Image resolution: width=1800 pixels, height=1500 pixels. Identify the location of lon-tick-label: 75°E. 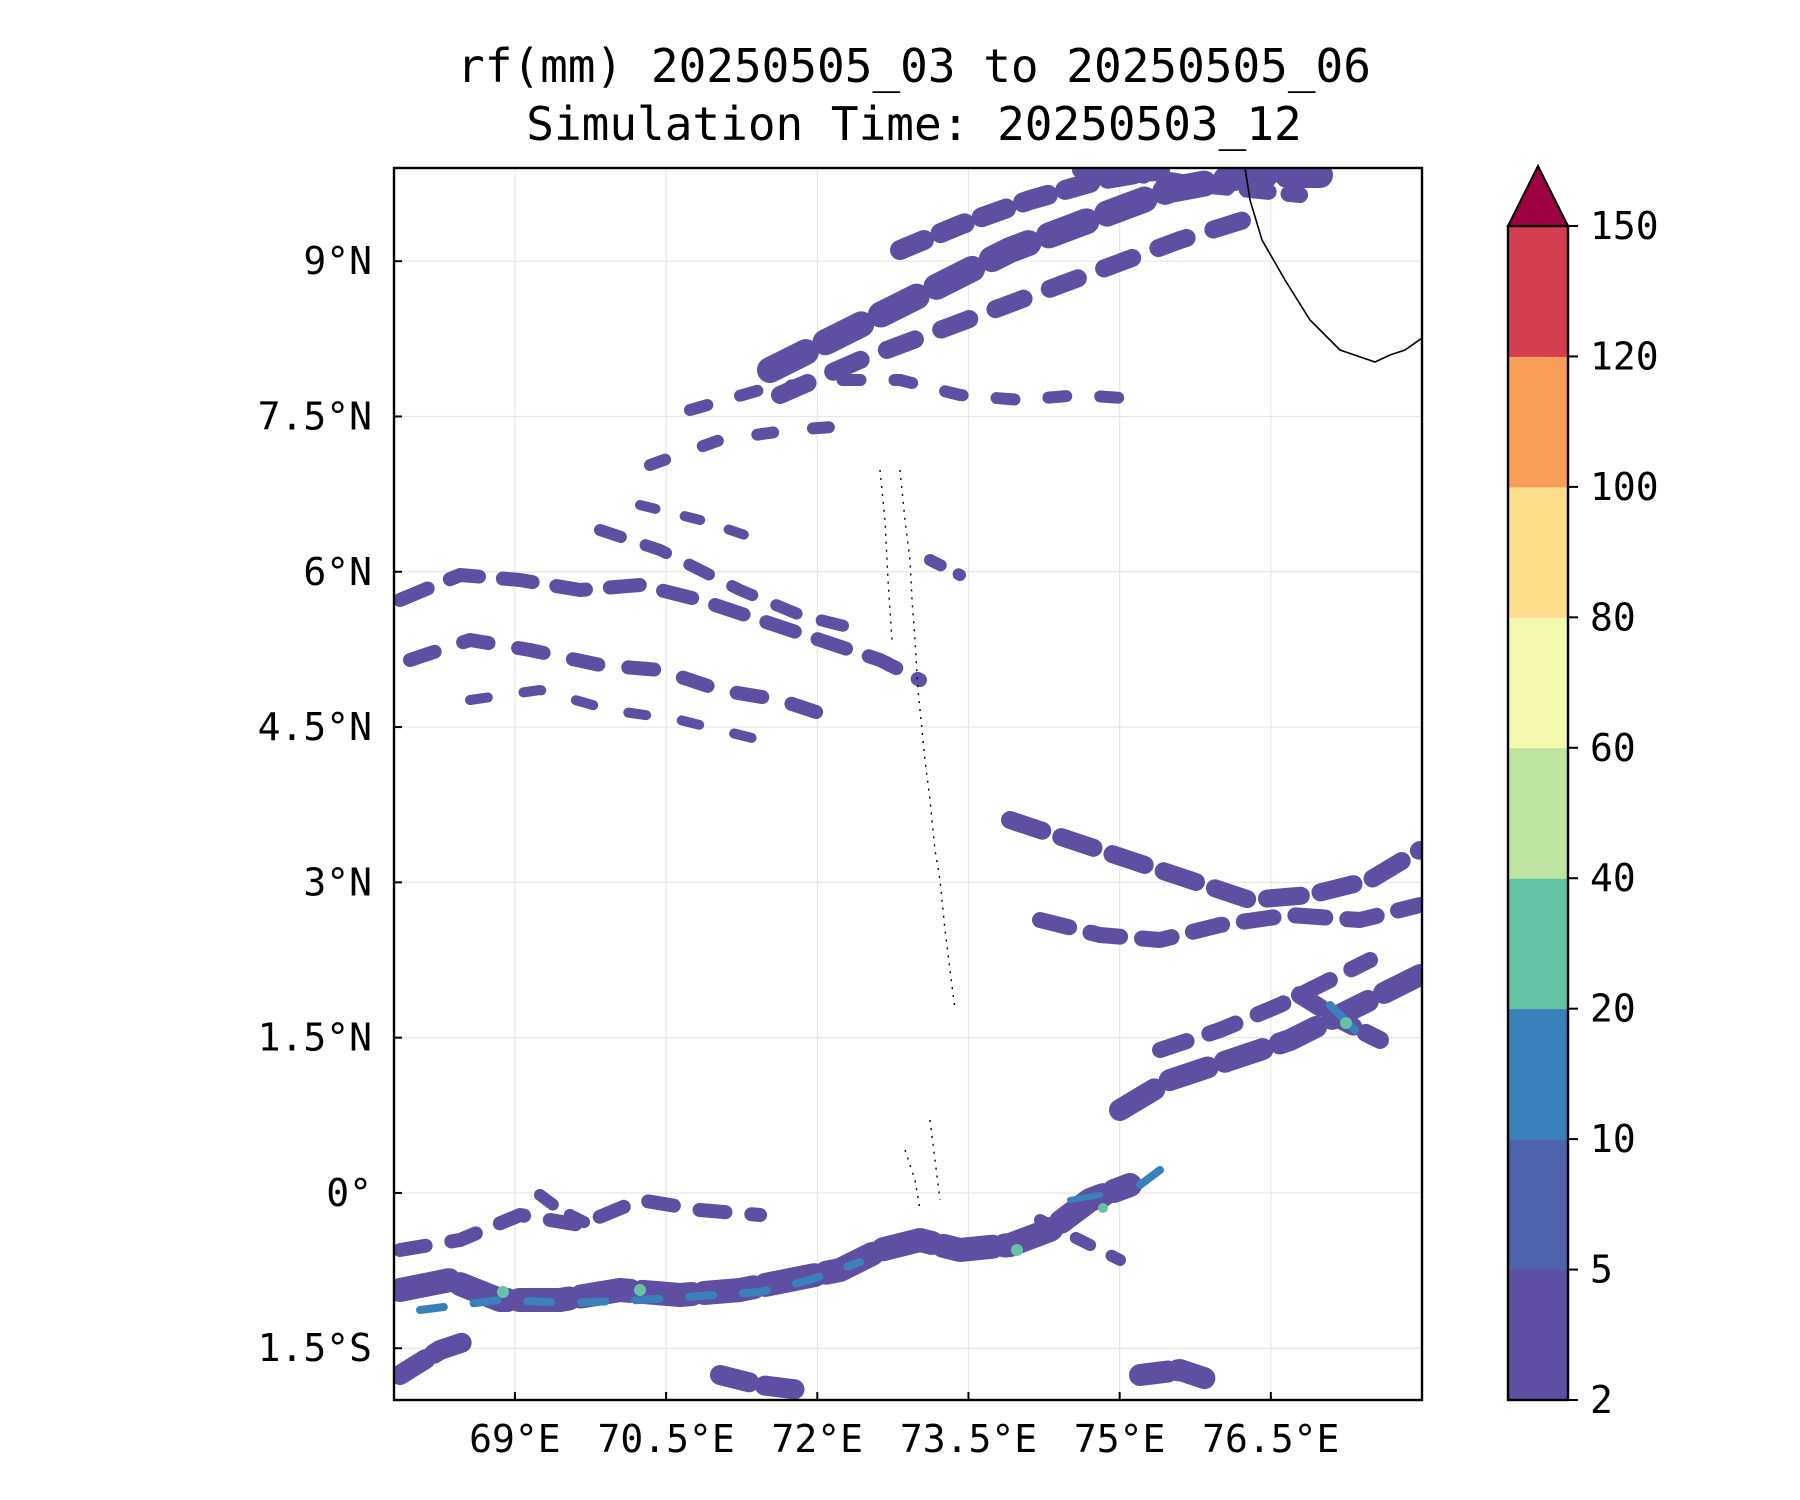
(1120, 1439).